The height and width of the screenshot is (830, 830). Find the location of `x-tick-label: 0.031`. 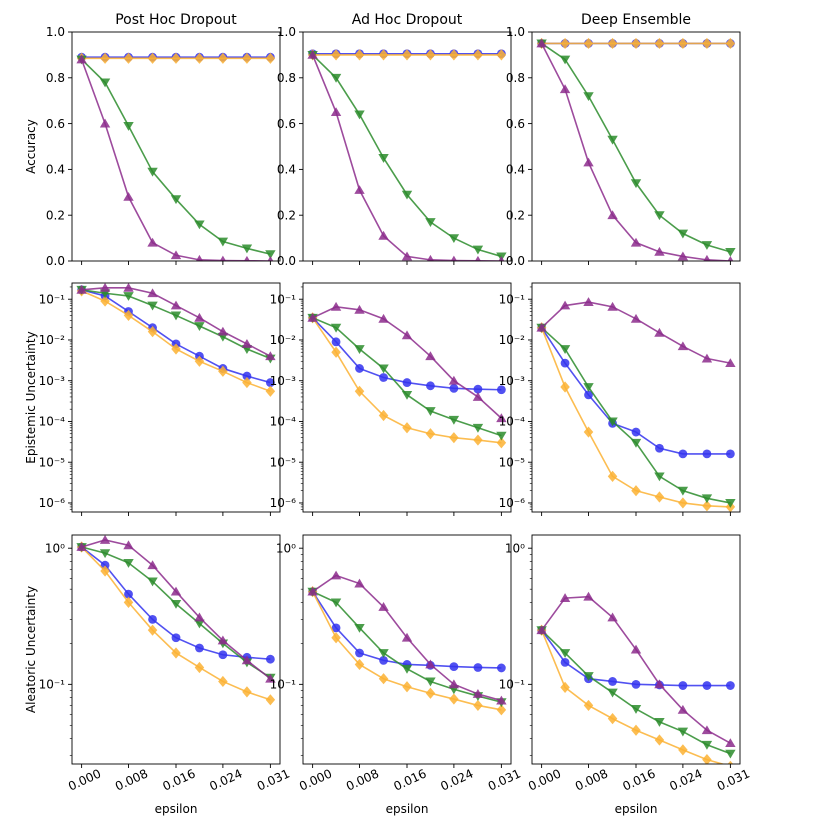

x-tick-label: 0.031 is located at coordinates (504, 779).